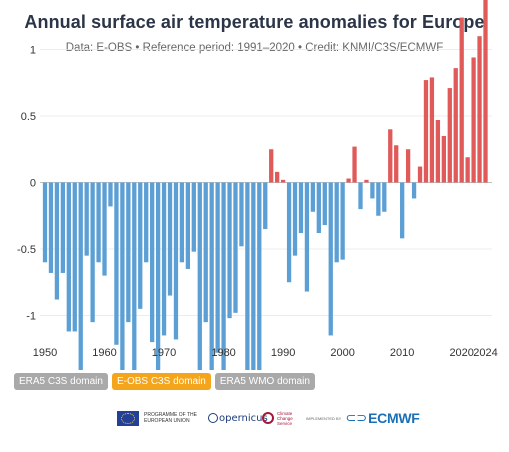 This screenshot has width=509, height=452. Describe the element at coordinates (116, 263) in the screenshot. I see `bar-1962` at that location.